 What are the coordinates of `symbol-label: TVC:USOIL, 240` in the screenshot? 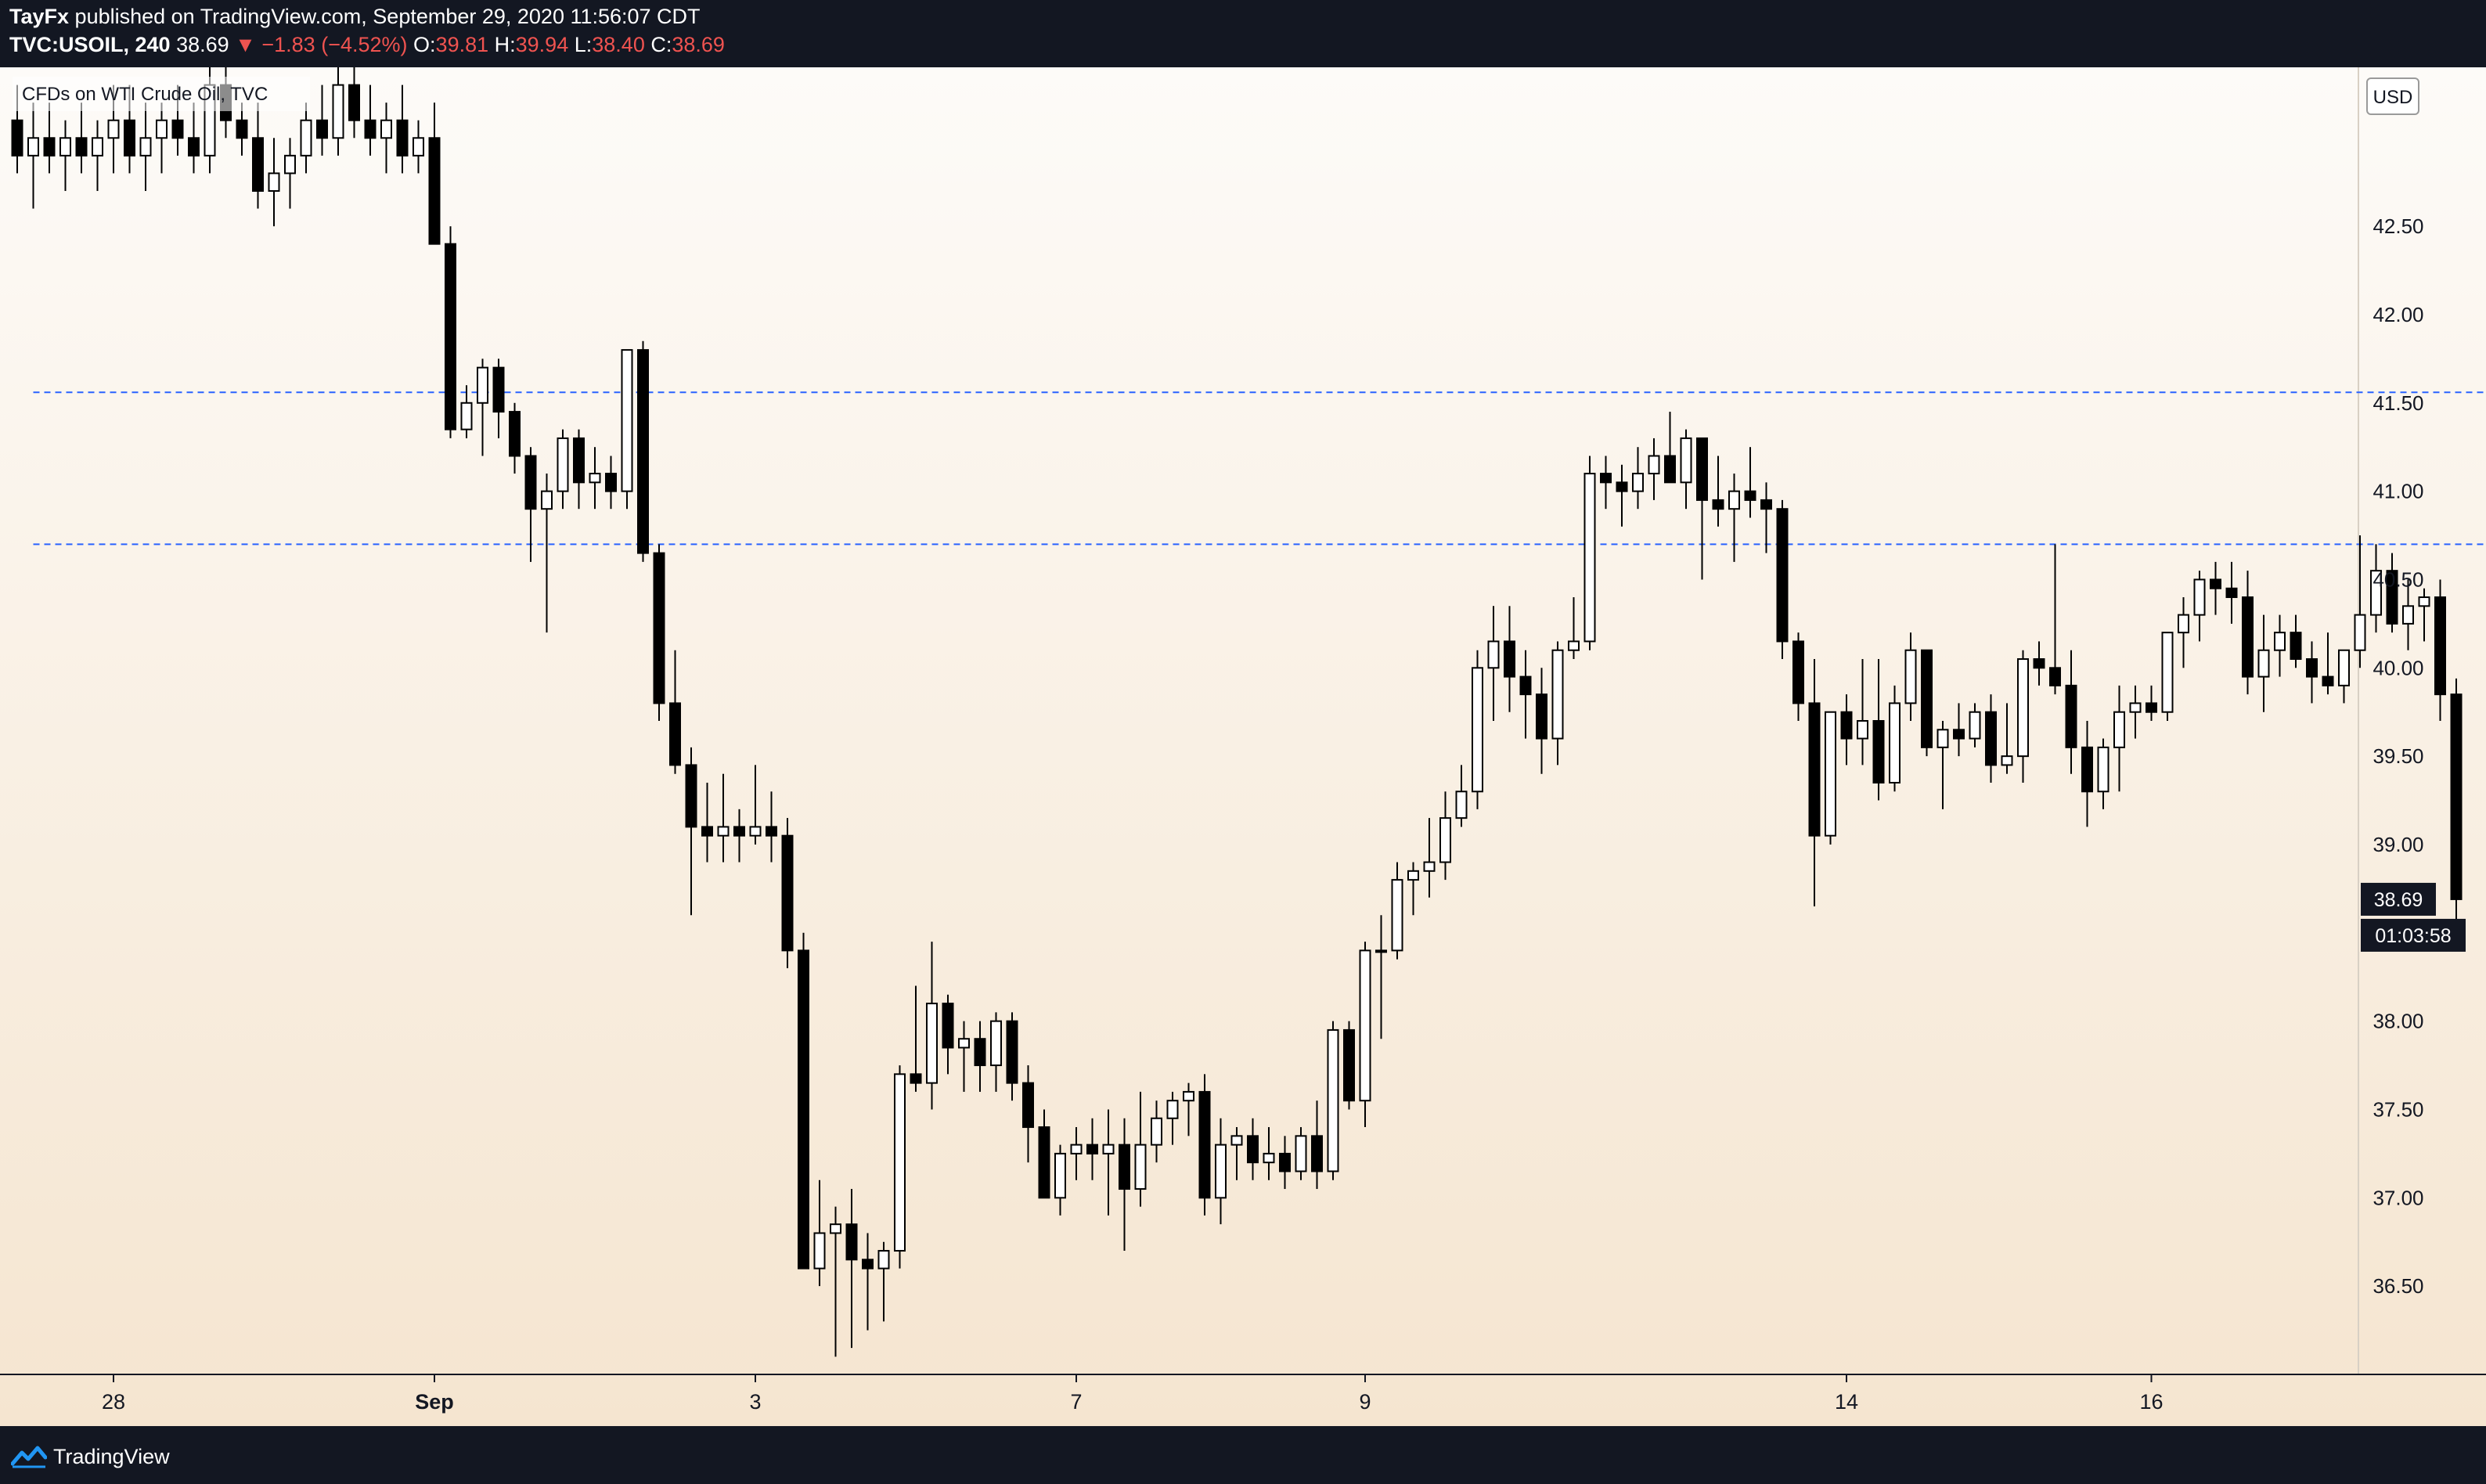 It's located at (90, 44).